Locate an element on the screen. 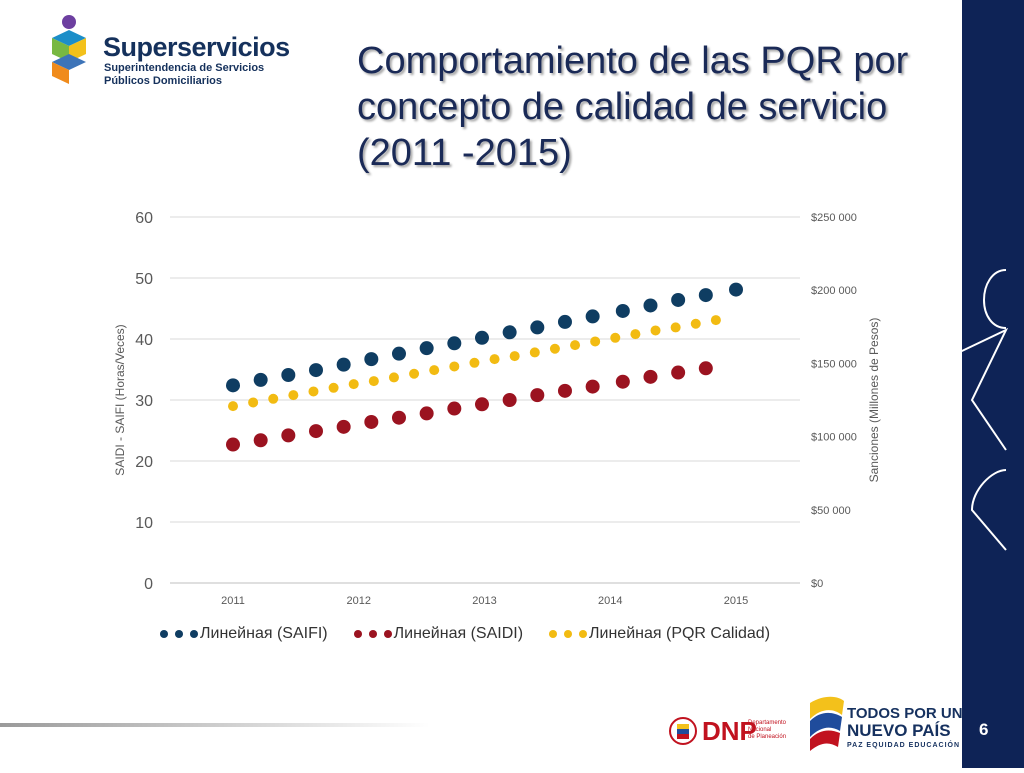 Image resolution: width=1024 pixels, height=773 pixels. dnp-logo: DNP Departamento Nacional de Planeación is located at coordinates (728, 731).